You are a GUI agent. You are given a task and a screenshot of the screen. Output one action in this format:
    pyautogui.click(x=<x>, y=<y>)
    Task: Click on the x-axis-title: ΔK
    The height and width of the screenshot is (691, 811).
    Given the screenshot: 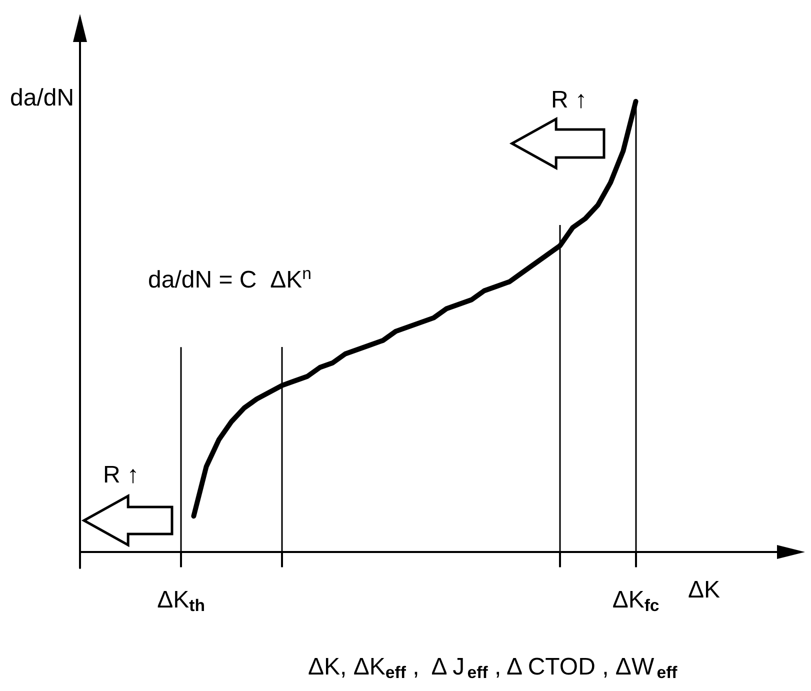 What is the action you would take?
    pyautogui.click(x=704, y=590)
    